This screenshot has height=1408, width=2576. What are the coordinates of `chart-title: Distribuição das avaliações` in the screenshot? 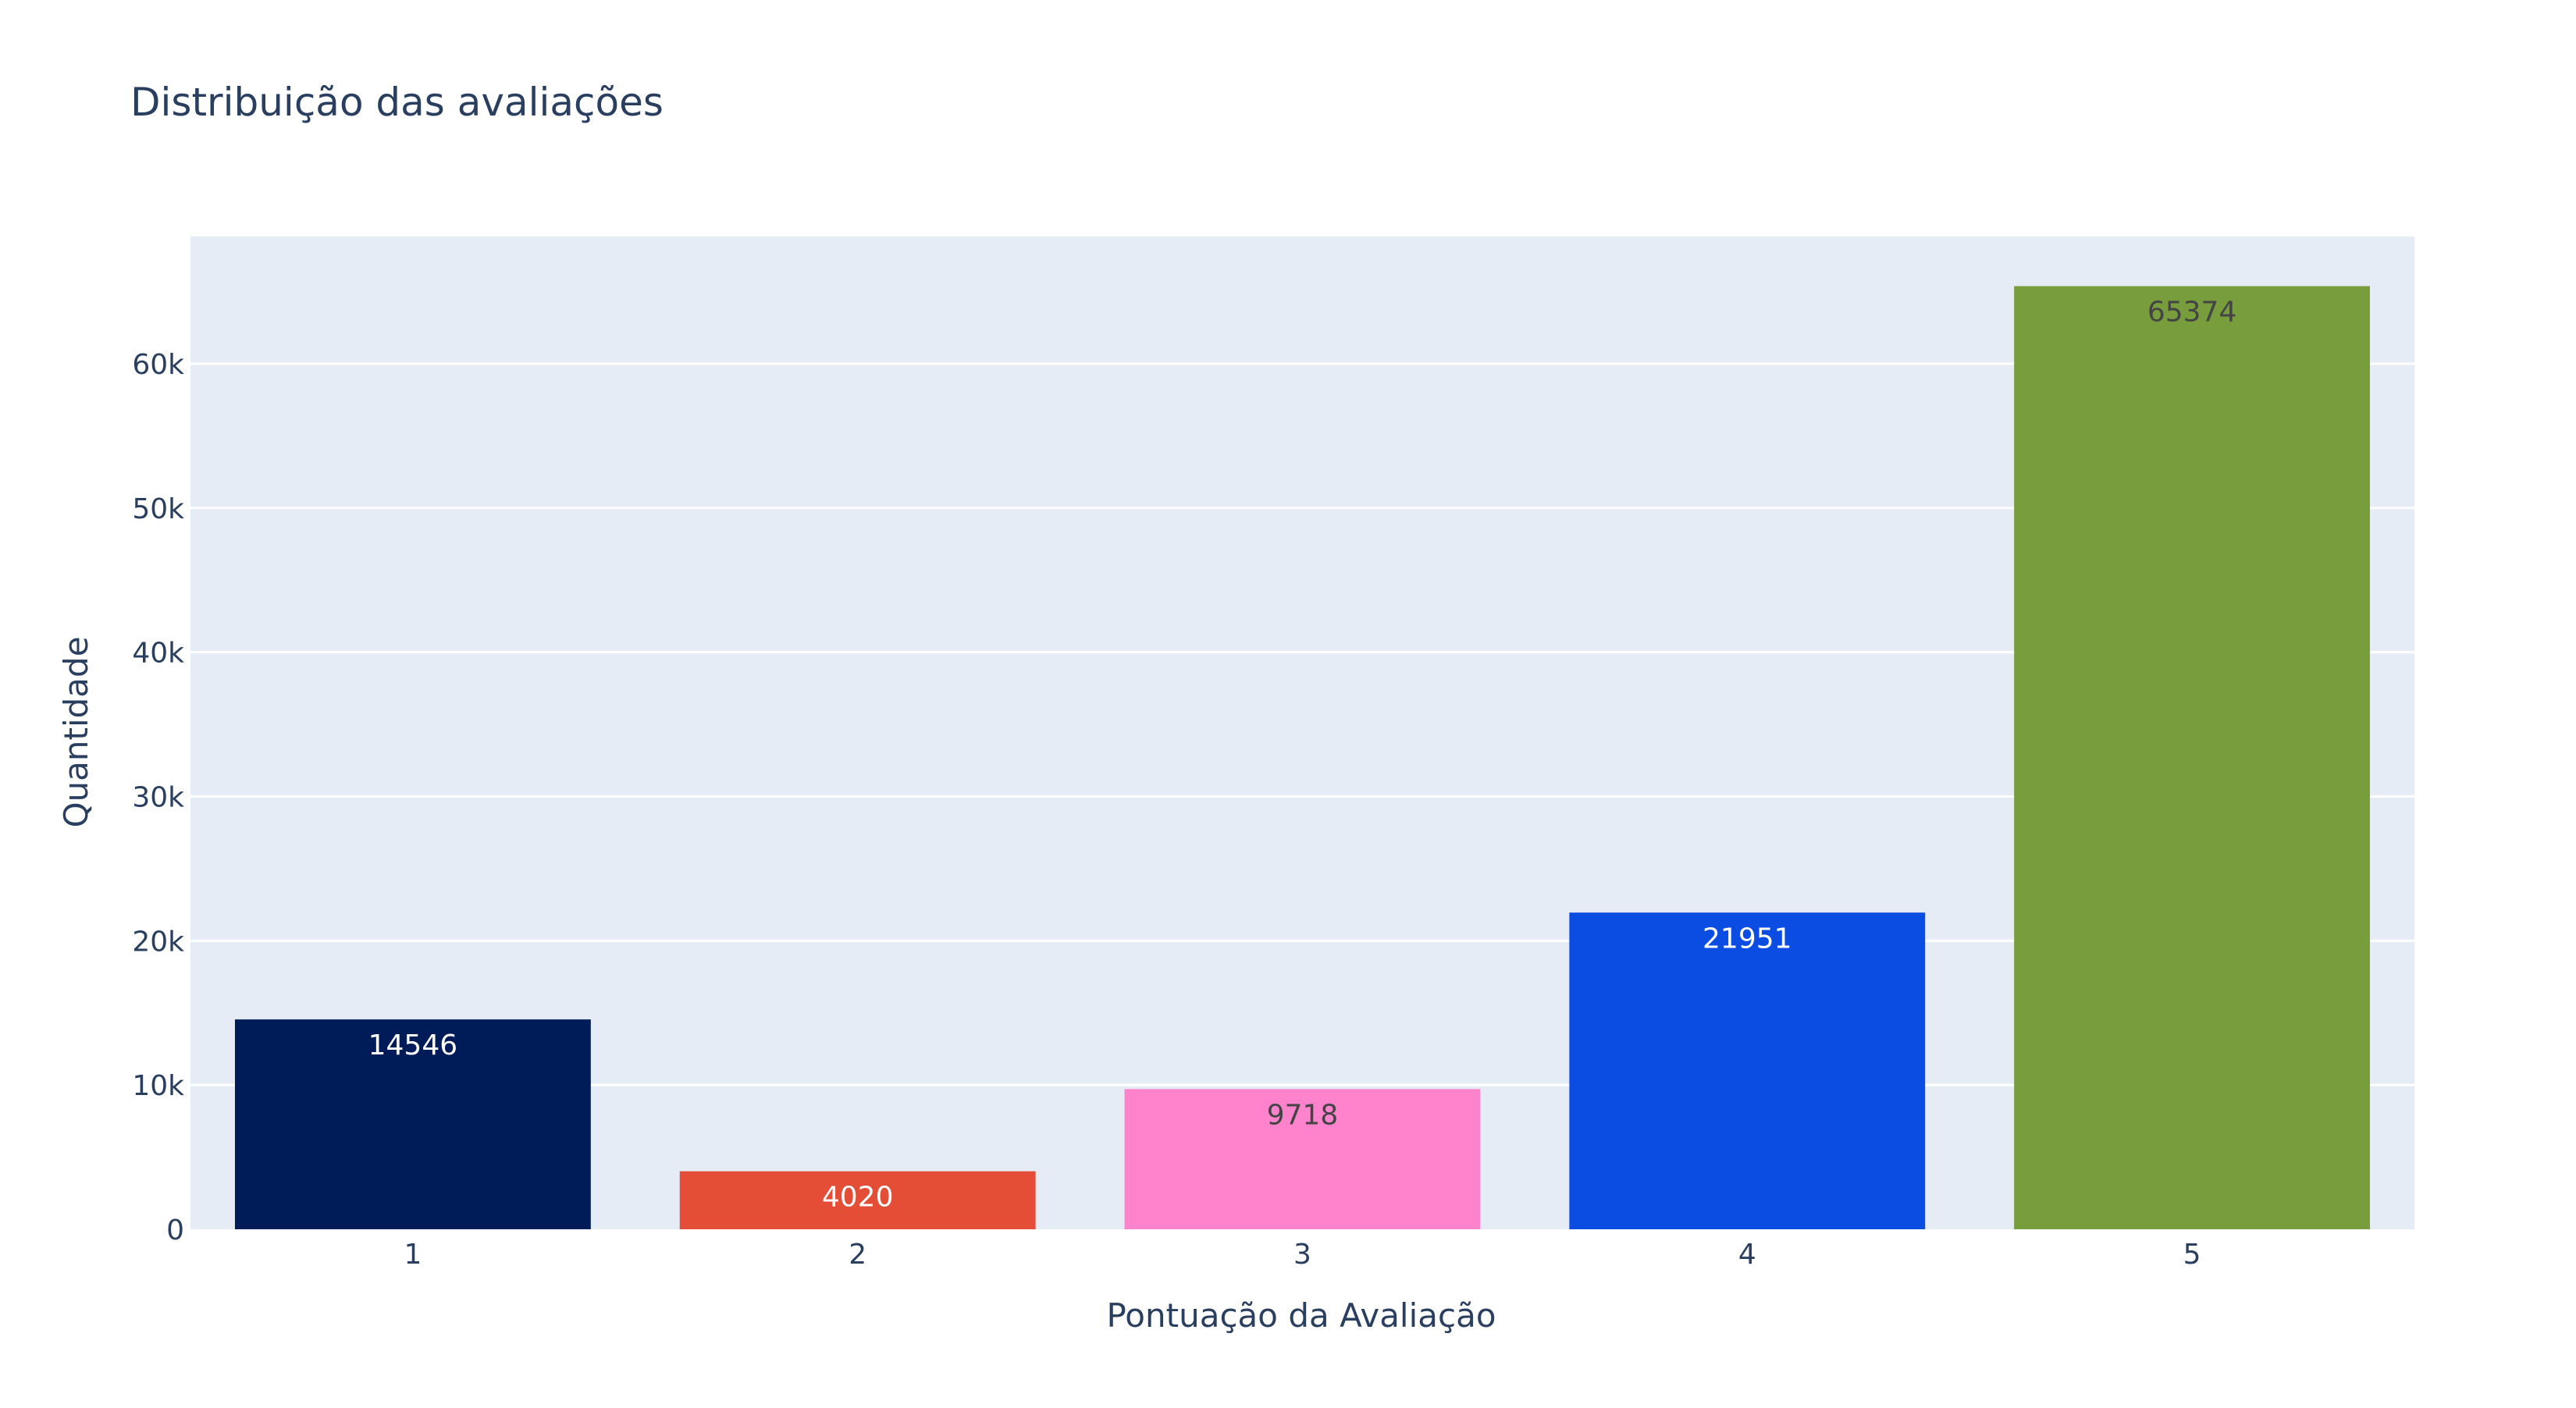 It's located at (397, 102).